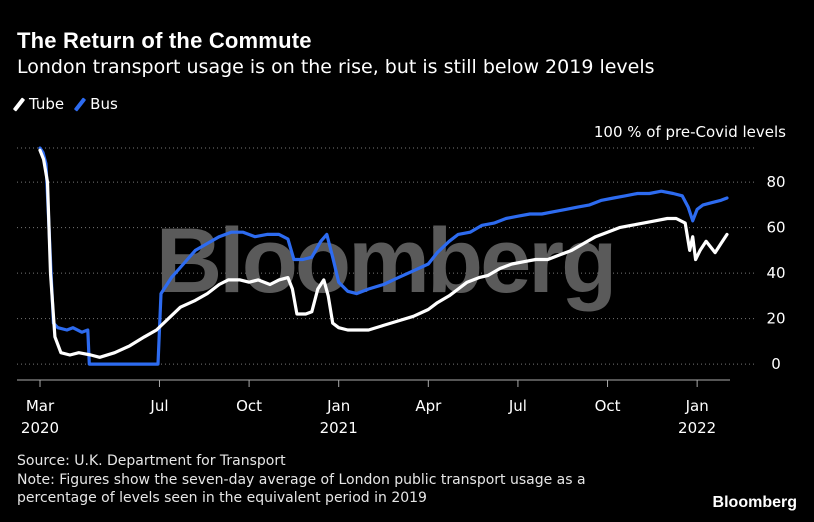  I want to click on brand-logo: Bloomberg, so click(754, 502).